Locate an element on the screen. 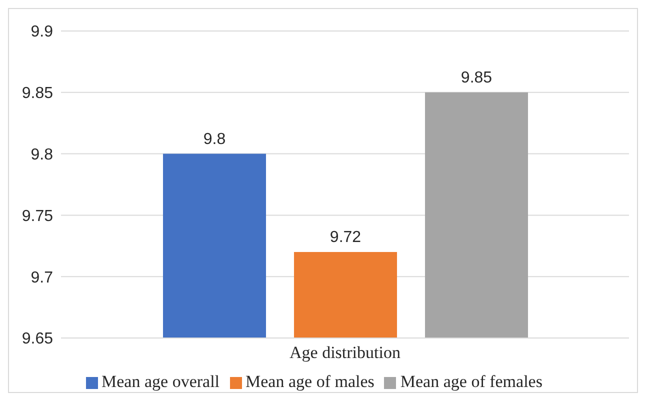  legend-label: Mean age of females is located at coordinates (471, 381).